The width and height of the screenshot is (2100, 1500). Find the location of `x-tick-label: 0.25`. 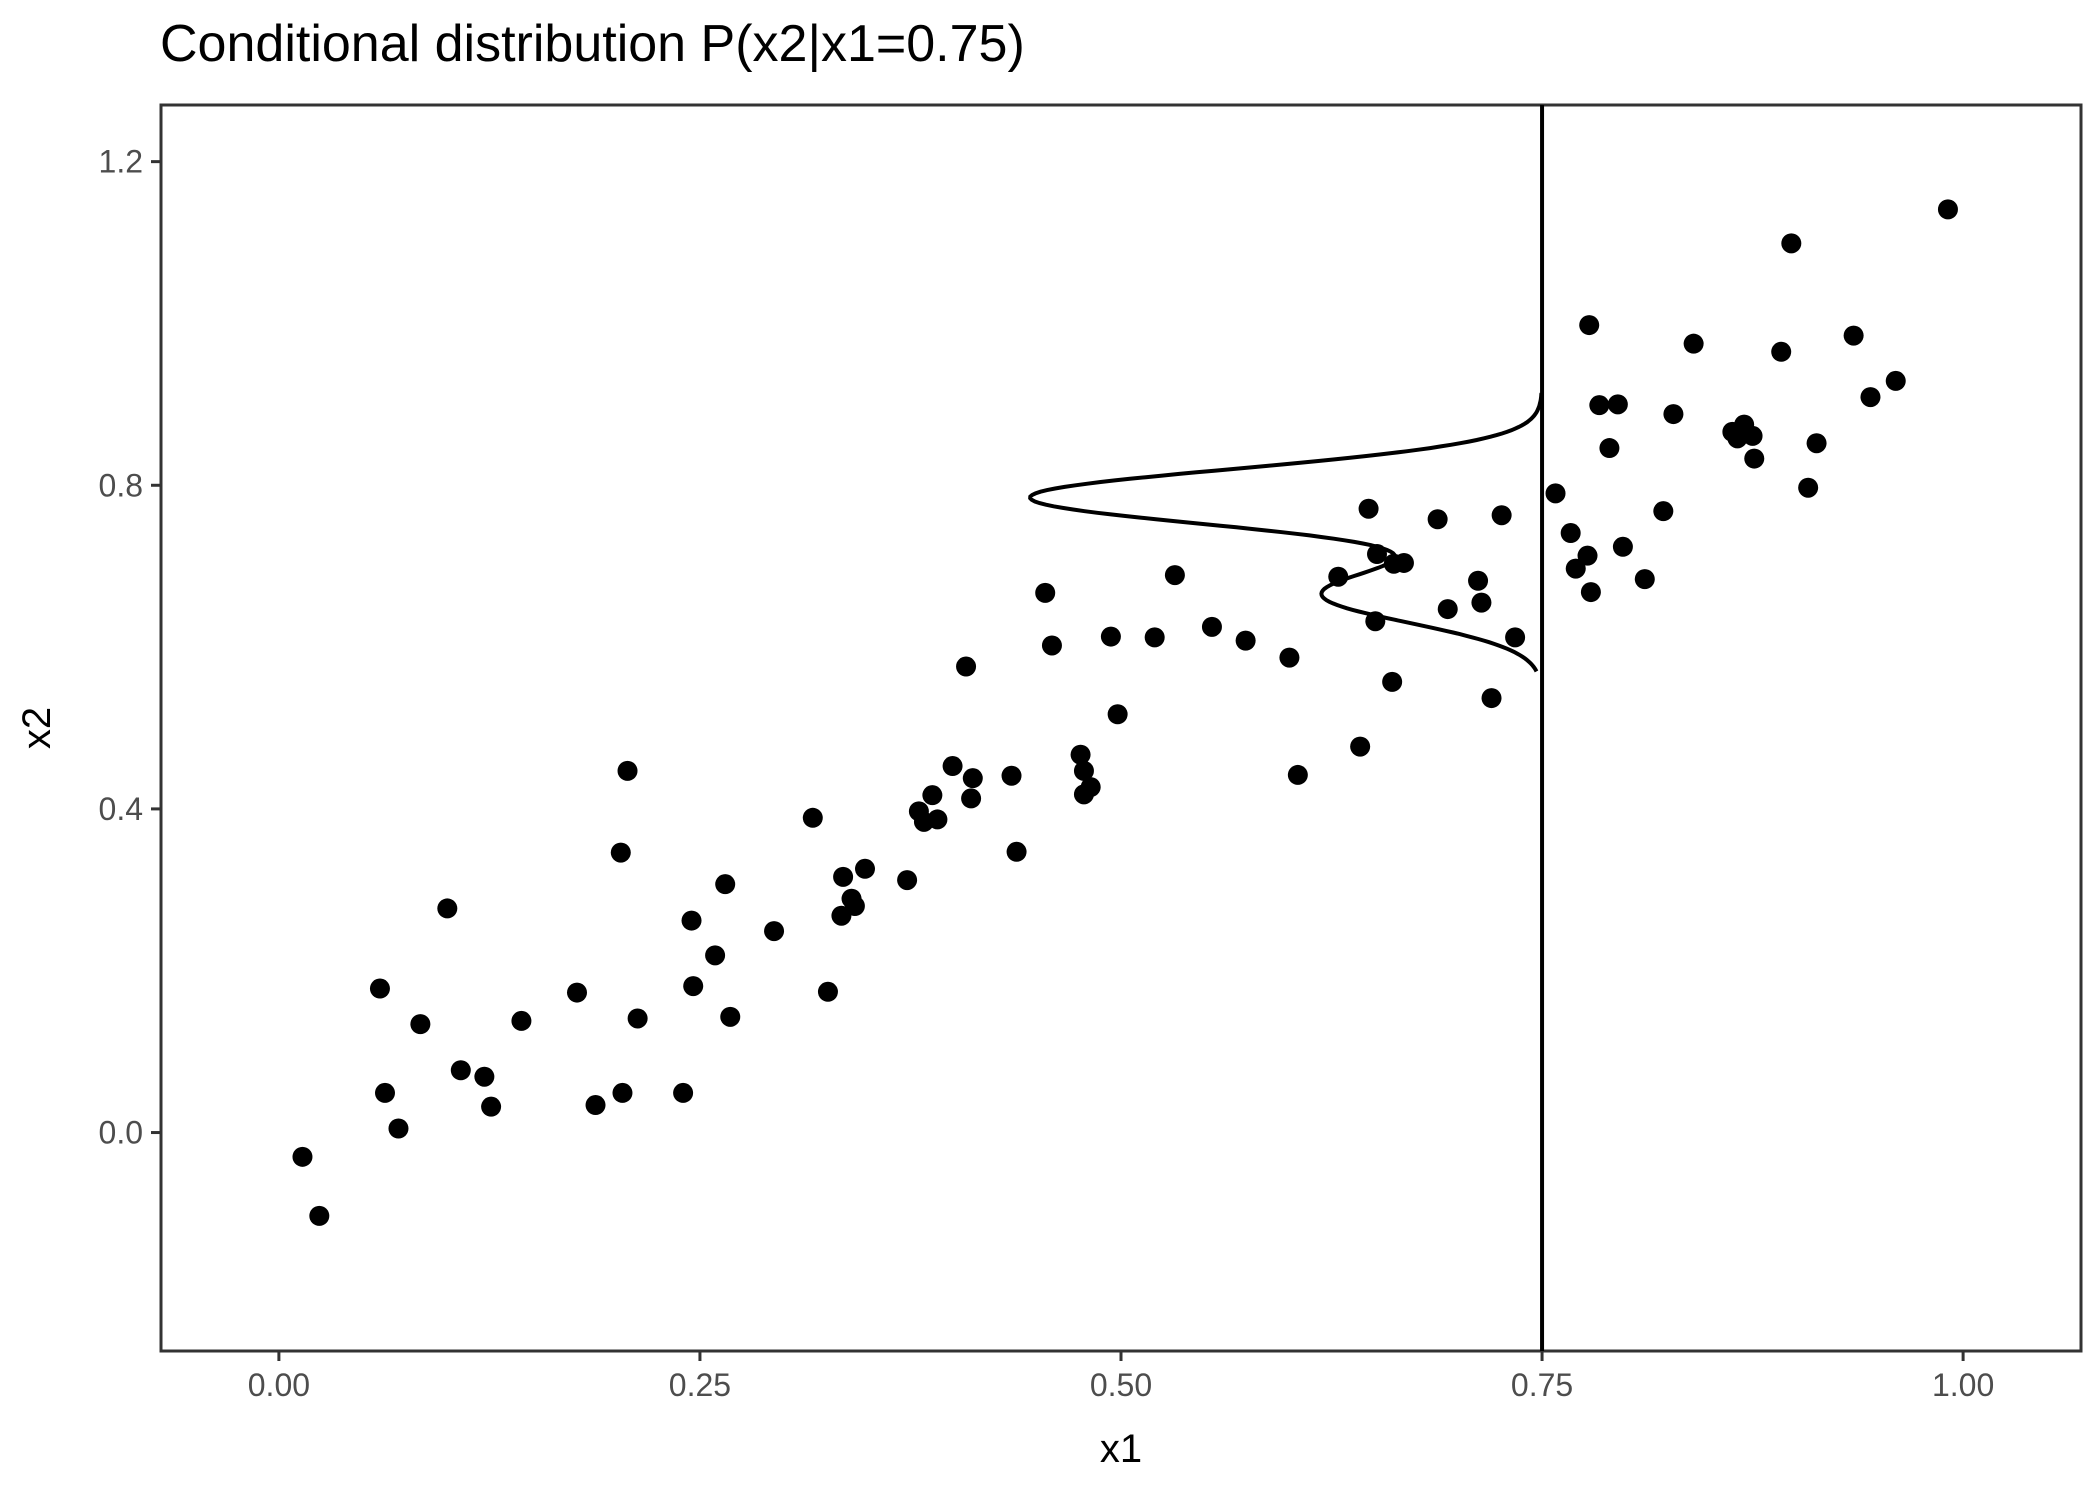

x-tick-label: 0.25 is located at coordinates (700, 1385).